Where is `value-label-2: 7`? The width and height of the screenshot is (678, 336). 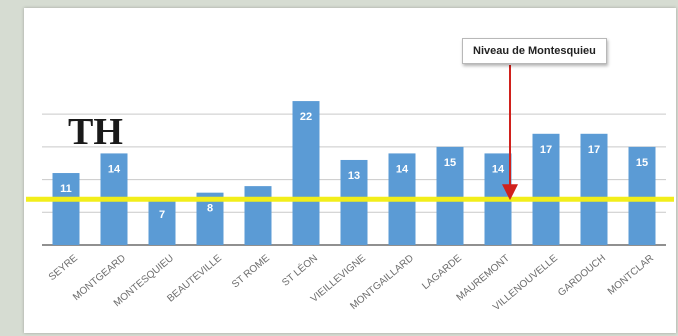 value-label-2: 7 is located at coordinates (162, 215).